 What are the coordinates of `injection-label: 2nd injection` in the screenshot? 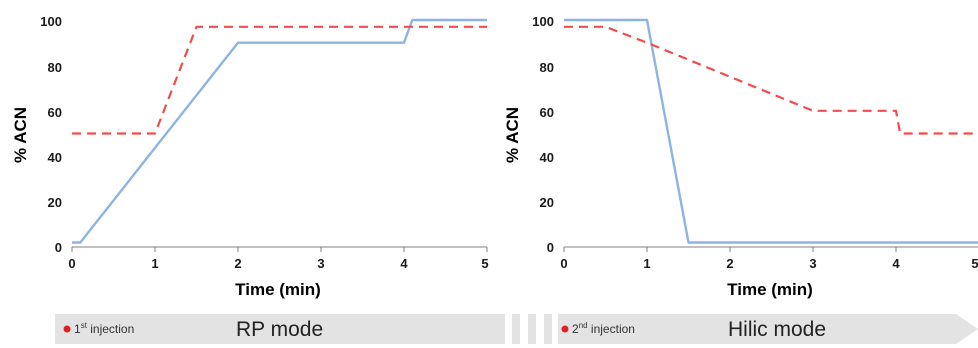 It's located at (603, 328).